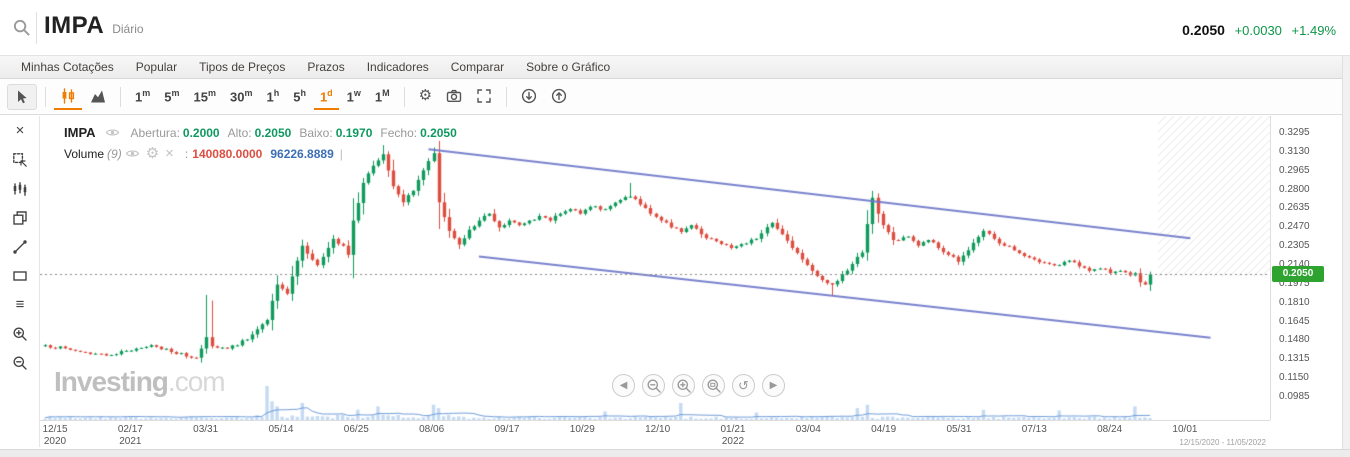 The width and height of the screenshot is (1350, 457). What do you see at coordinates (20, 188) in the screenshot?
I see `pattern-tool-button` at bounding box center [20, 188].